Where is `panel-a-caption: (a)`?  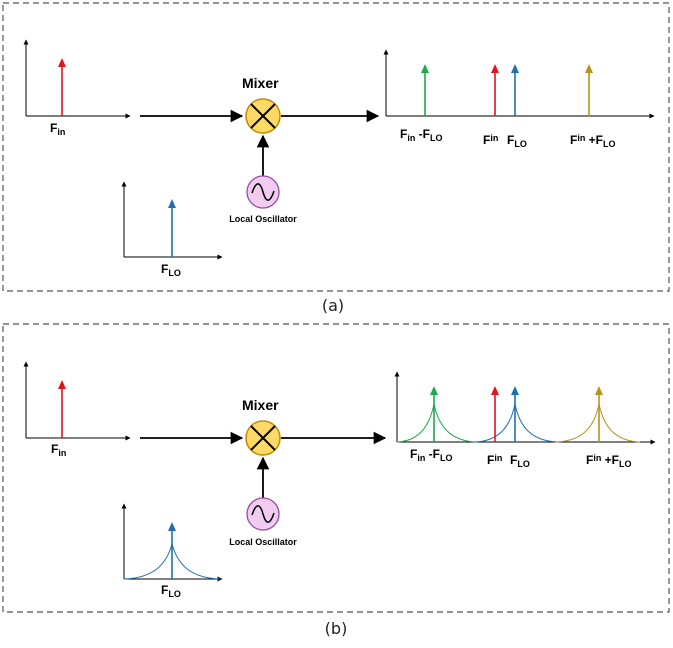
panel-a-caption: (a) is located at coordinates (333, 305).